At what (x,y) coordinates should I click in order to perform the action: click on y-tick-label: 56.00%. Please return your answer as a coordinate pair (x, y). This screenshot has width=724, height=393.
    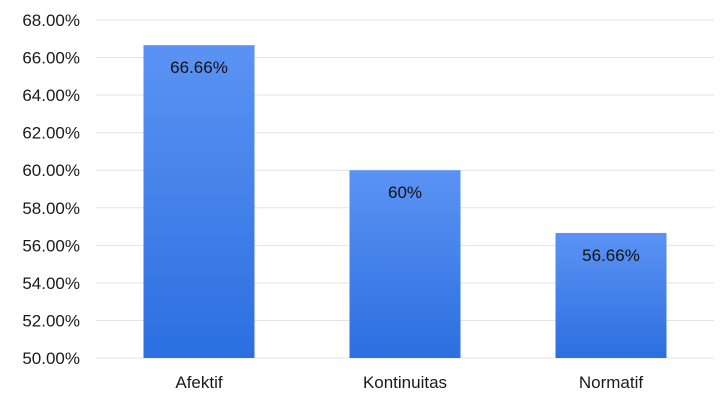
    Looking at the image, I should click on (51, 245).